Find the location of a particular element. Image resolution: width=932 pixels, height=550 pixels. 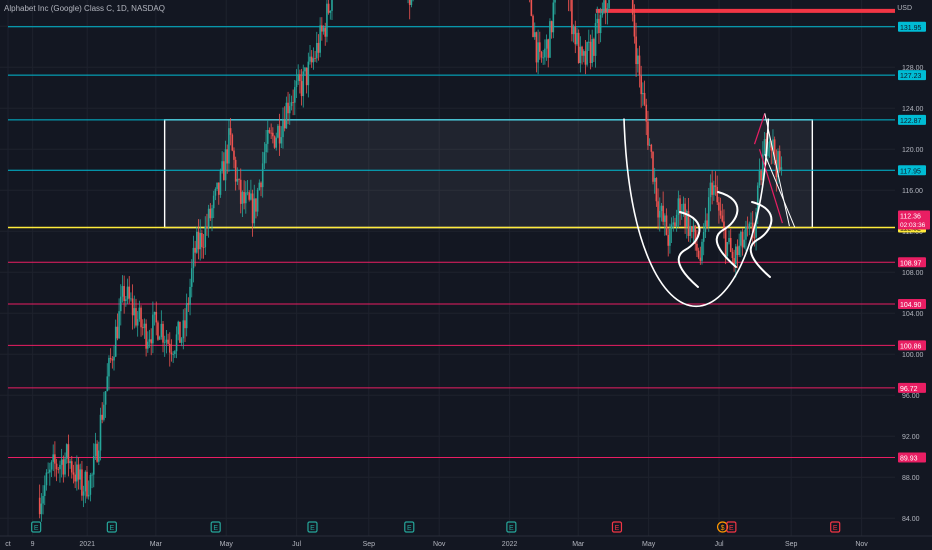

current-price-label: 112.36 is located at coordinates (910, 217).